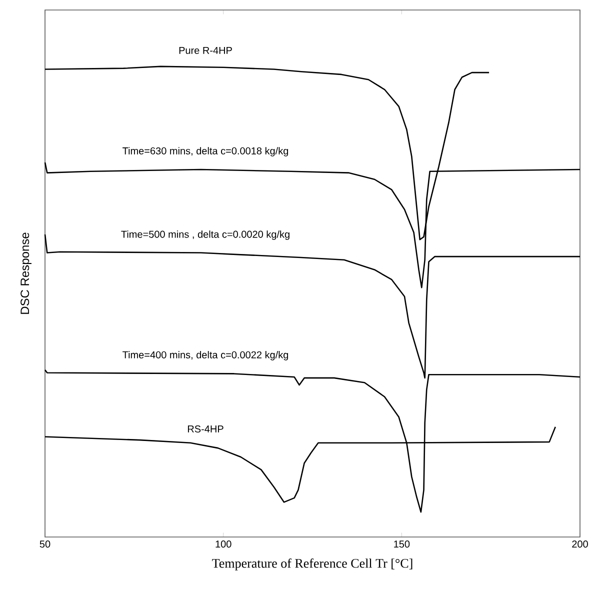  Describe the element at coordinates (205, 355) in the screenshot. I see `series-label: Time=400 mins, delta c=0.0022 kg/kg` at that location.